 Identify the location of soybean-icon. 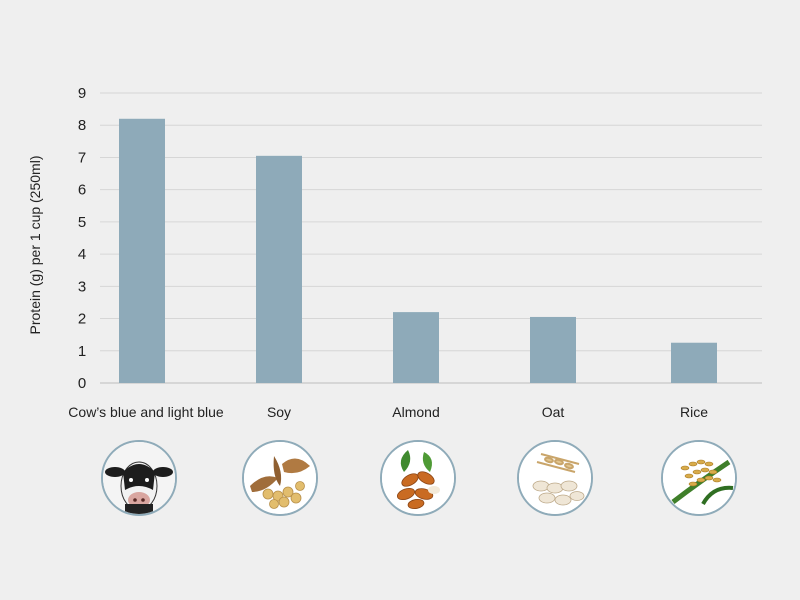
(280, 478).